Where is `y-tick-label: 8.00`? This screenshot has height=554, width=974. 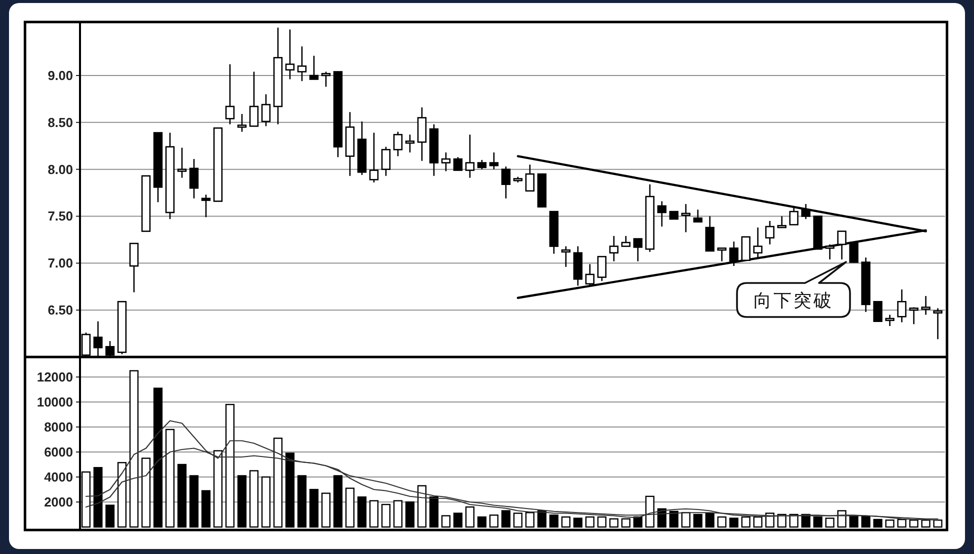 y-tick-label: 8.00 is located at coordinates (60, 169).